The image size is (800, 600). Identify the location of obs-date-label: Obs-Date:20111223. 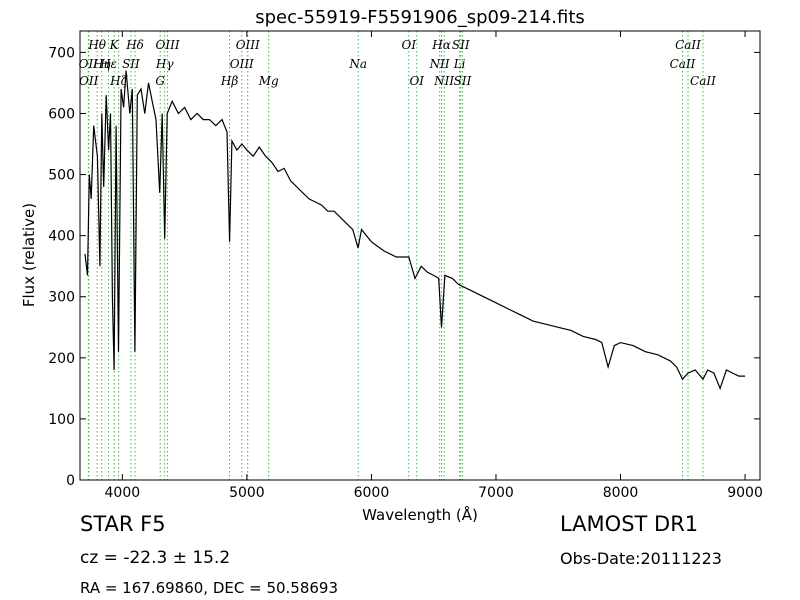
(641, 558).